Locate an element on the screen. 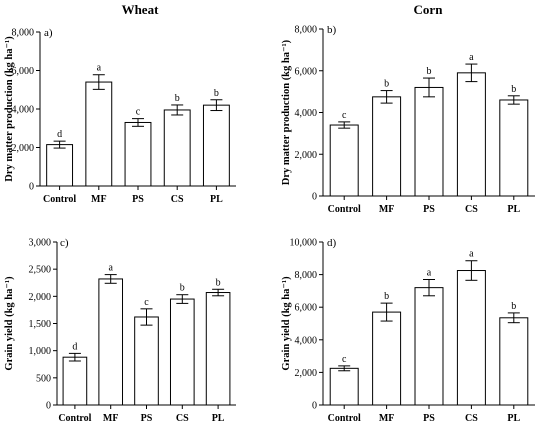 Image resolution: width=550 pixels, height=433 pixels. panel-label: b) is located at coordinates (332, 30).